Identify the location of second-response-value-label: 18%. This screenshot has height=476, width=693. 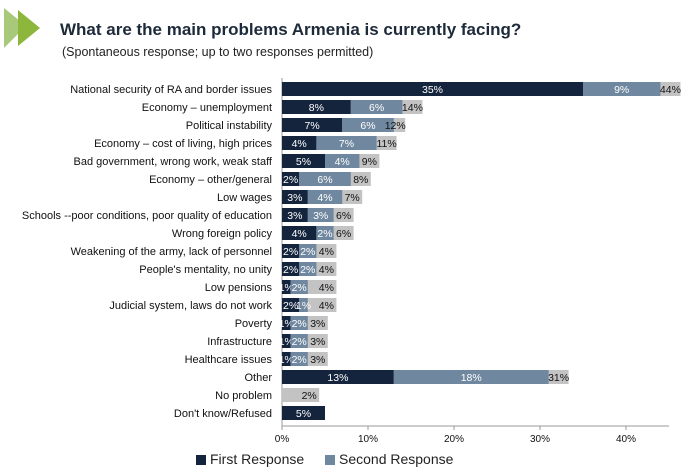
(471, 378).